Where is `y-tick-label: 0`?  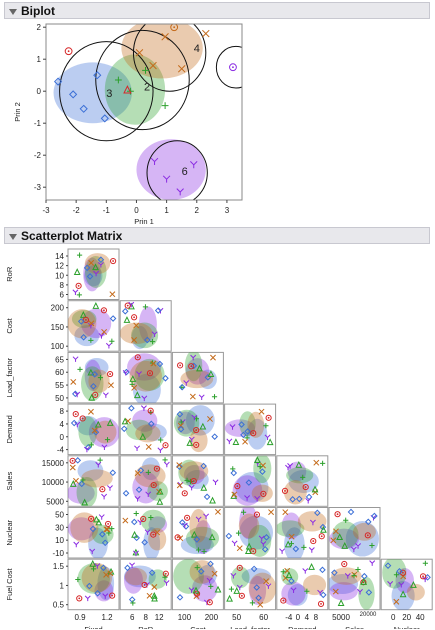 y-tick-label: 0 is located at coordinates (39, 91).